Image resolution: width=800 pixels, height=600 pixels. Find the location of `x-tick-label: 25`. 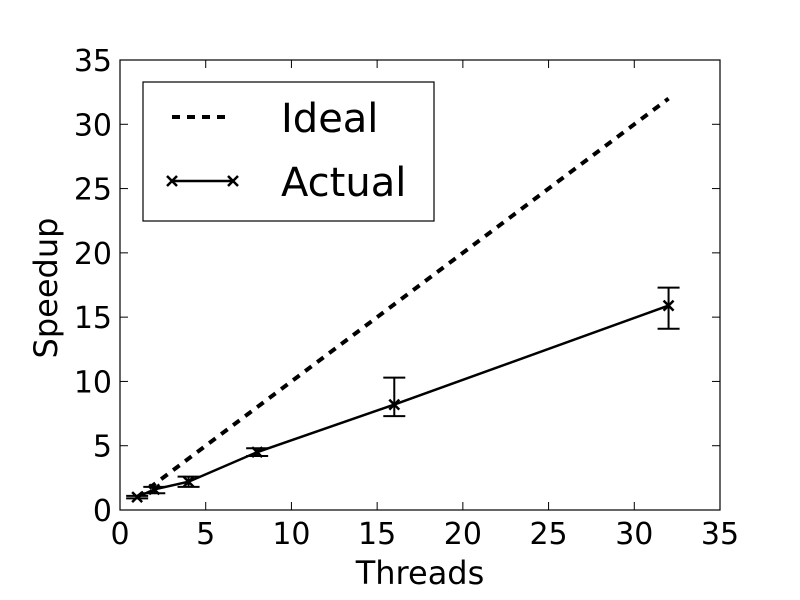

x-tick-label: 25 is located at coordinates (548, 534).